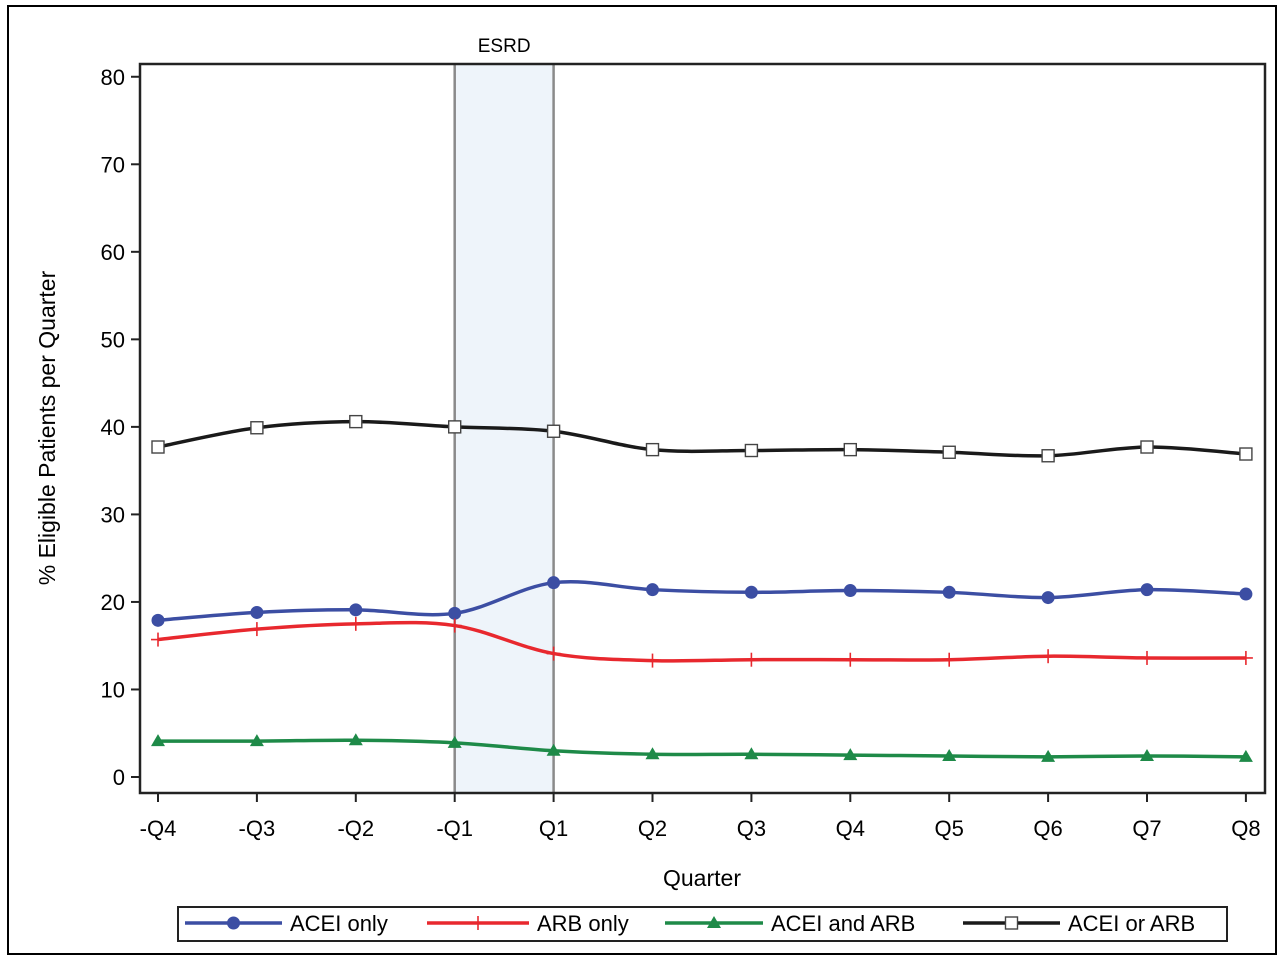  Describe the element at coordinates (751, 451) in the screenshot. I see `data-point-acei-or-arb-q3` at that location.